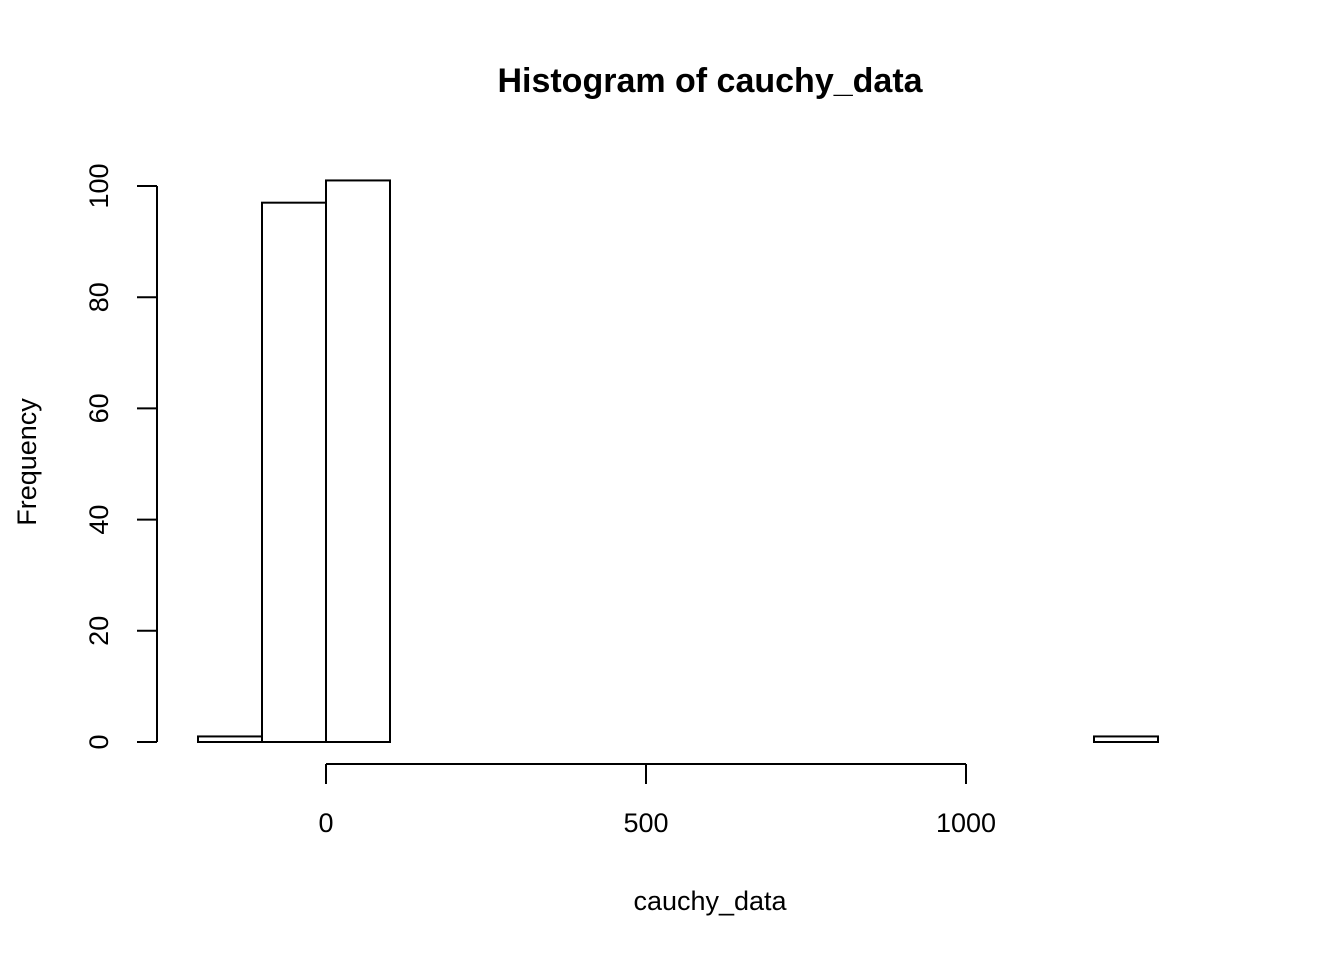 The height and width of the screenshot is (960, 1344). I want to click on y-tick-label: 20, so click(99, 631).